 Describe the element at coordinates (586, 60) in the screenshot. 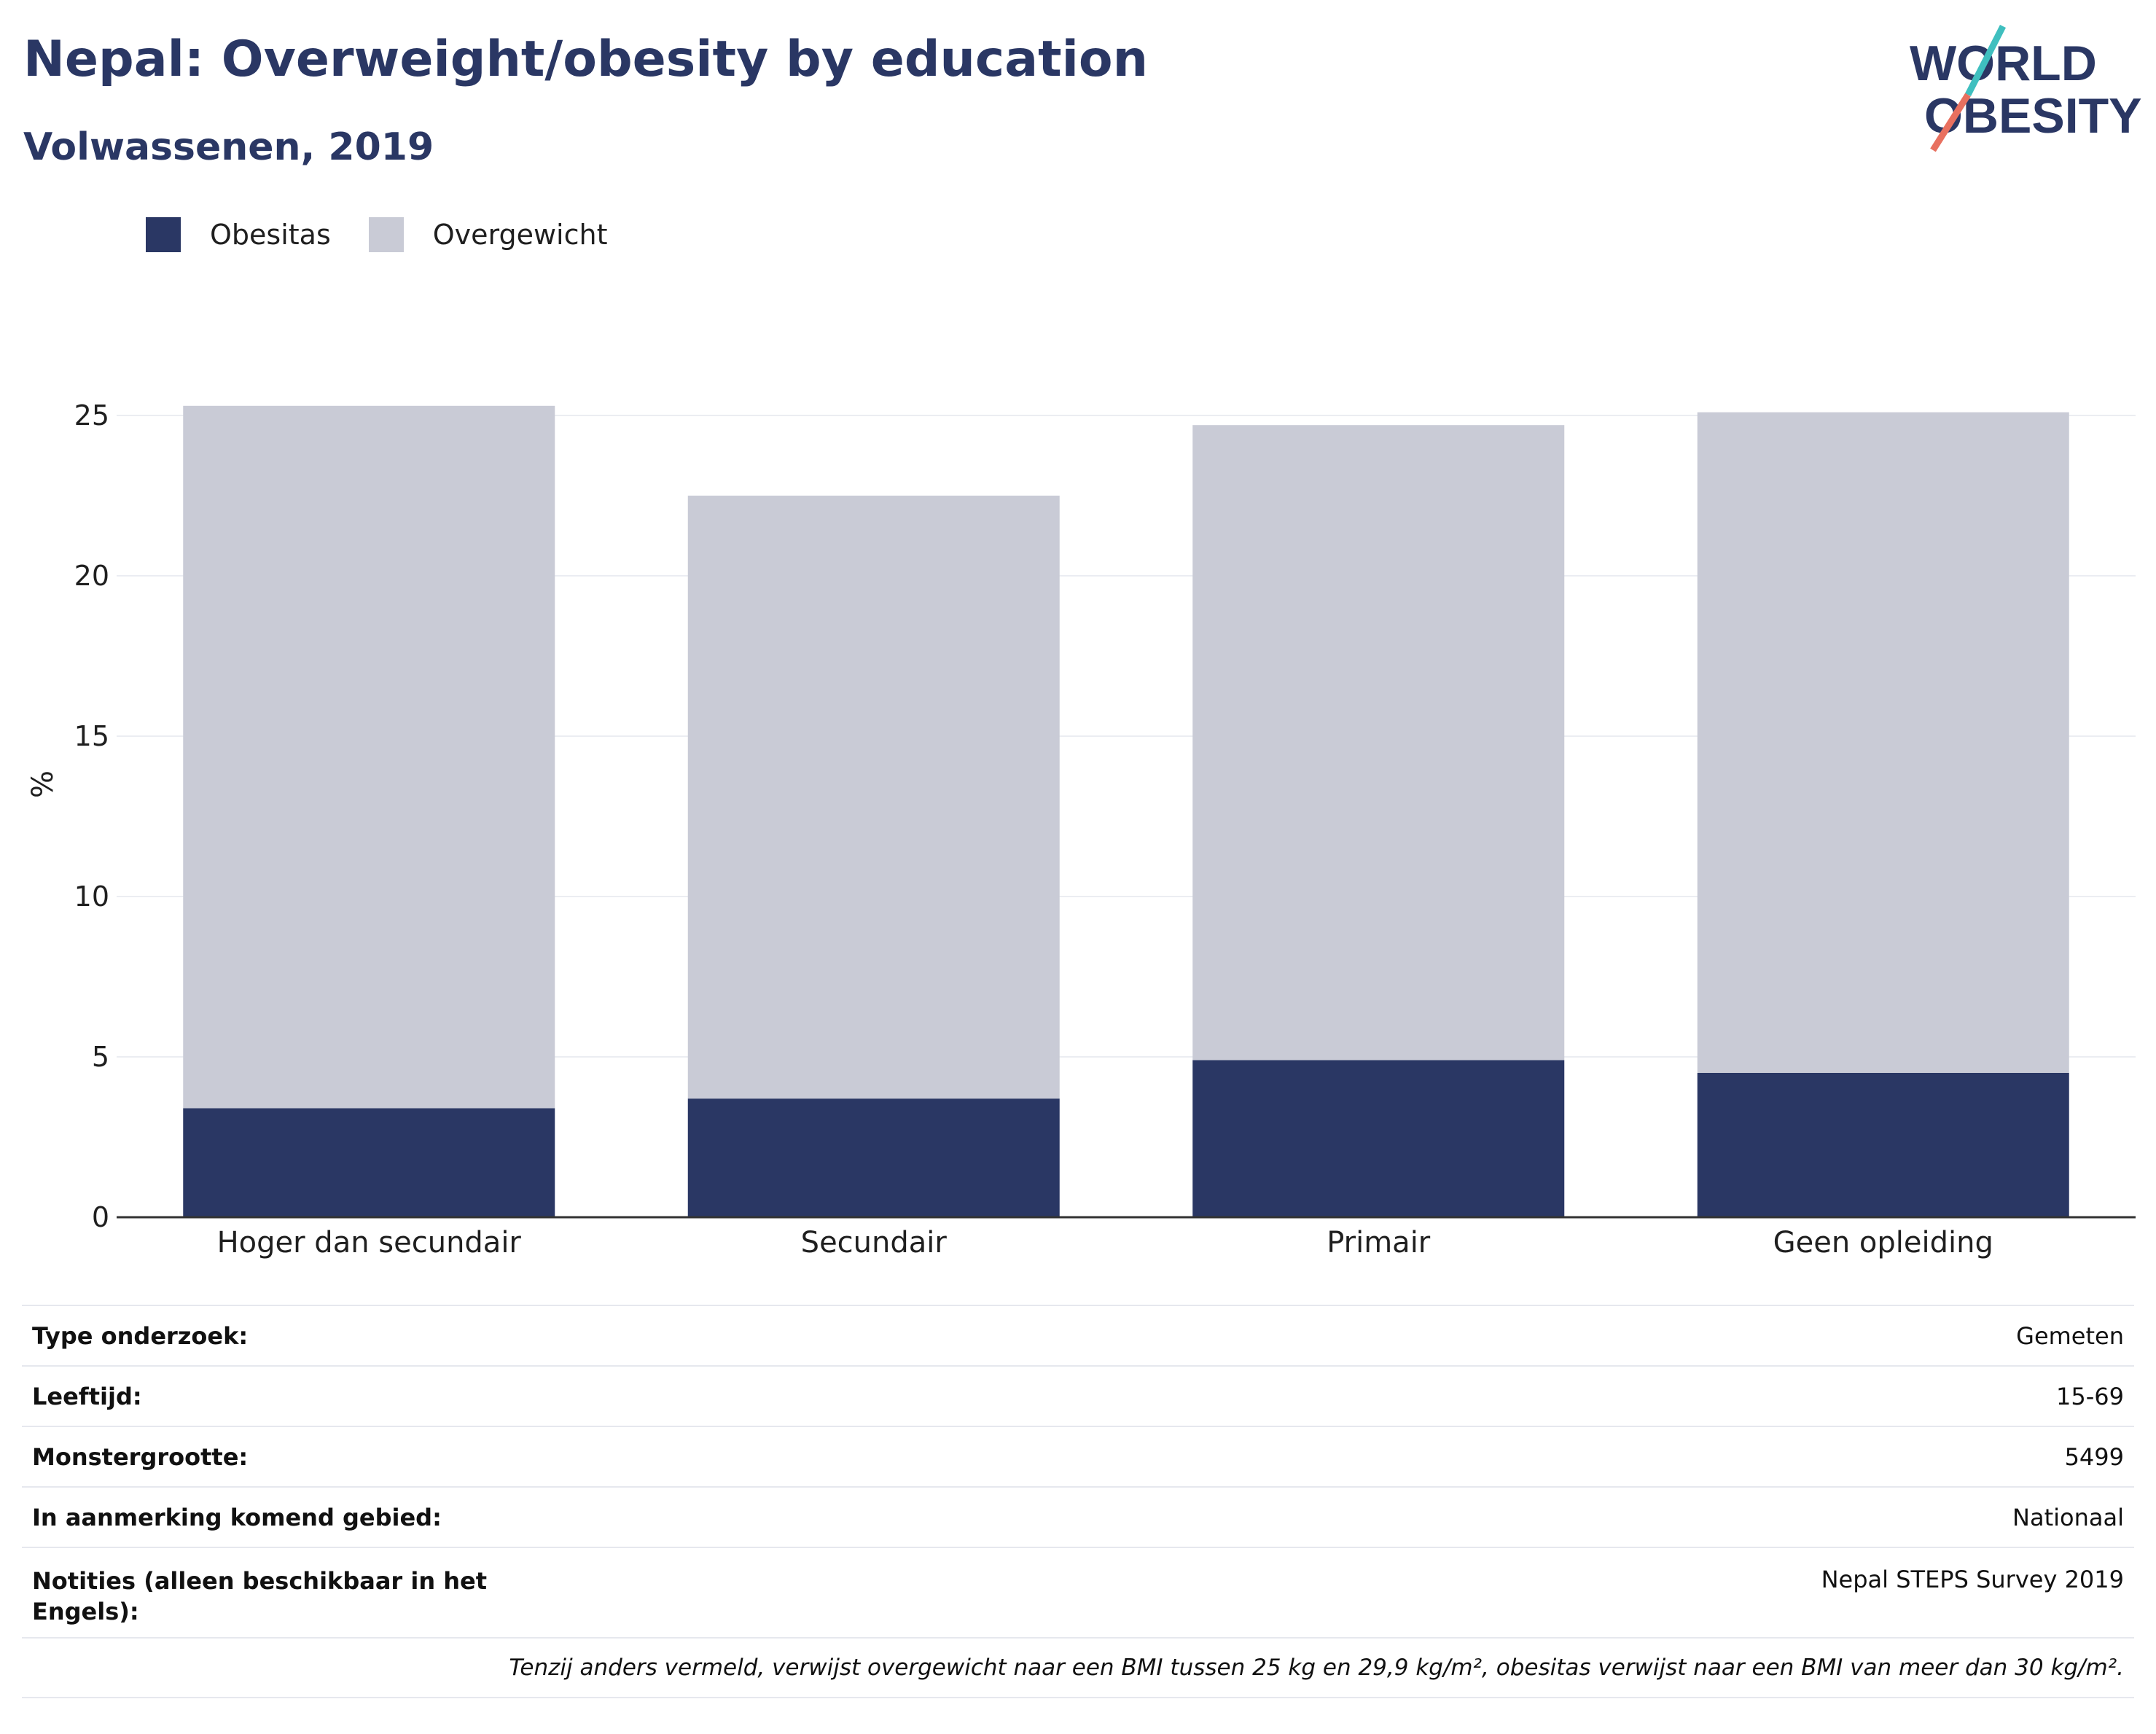

I see `chart-title: Nepal: Overweight/obesity by education` at that location.